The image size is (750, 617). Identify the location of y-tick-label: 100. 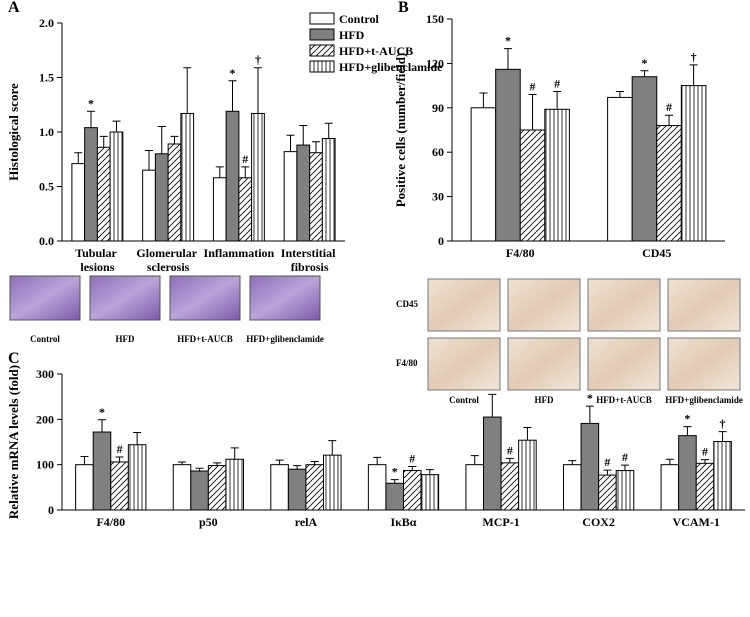
(45, 465).